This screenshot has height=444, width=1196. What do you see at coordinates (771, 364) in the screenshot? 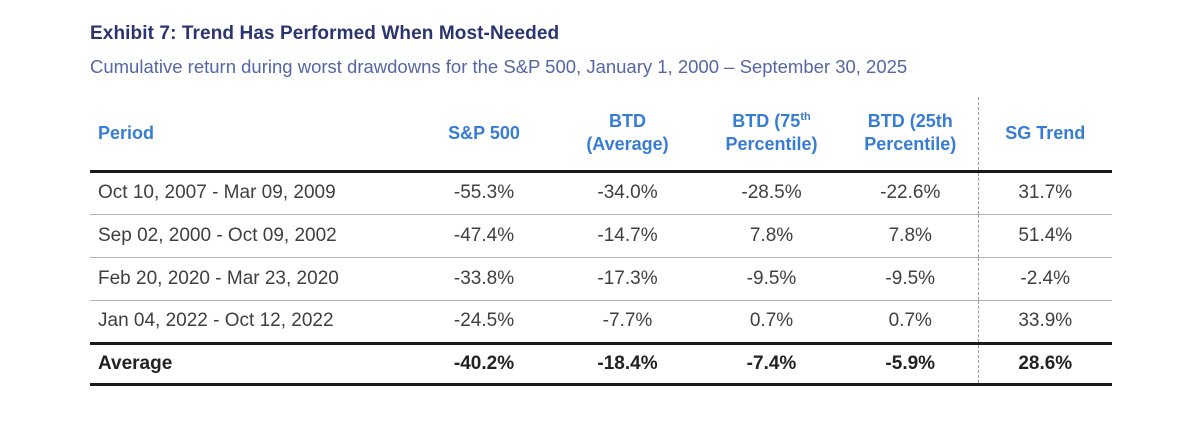
I see `average-btd-75th-cell: -7.4%` at bounding box center [771, 364].